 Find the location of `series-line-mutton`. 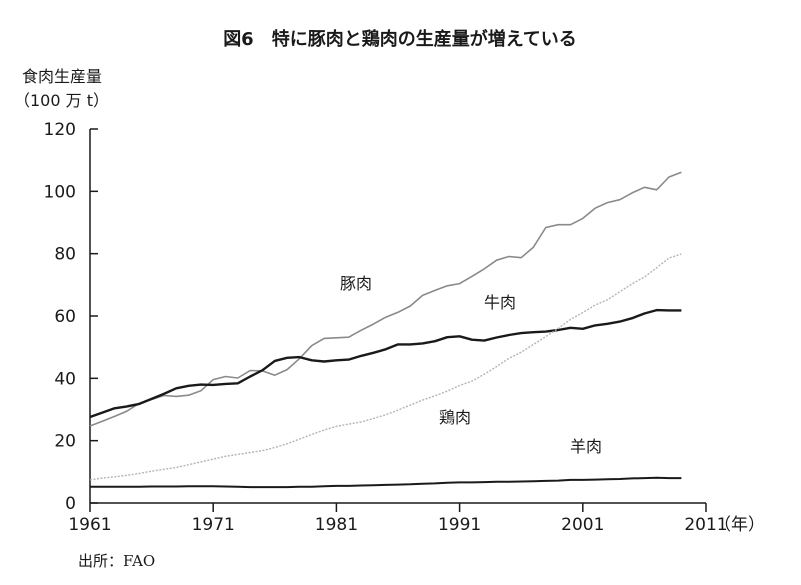

series-line-mutton is located at coordinates (386, 482).